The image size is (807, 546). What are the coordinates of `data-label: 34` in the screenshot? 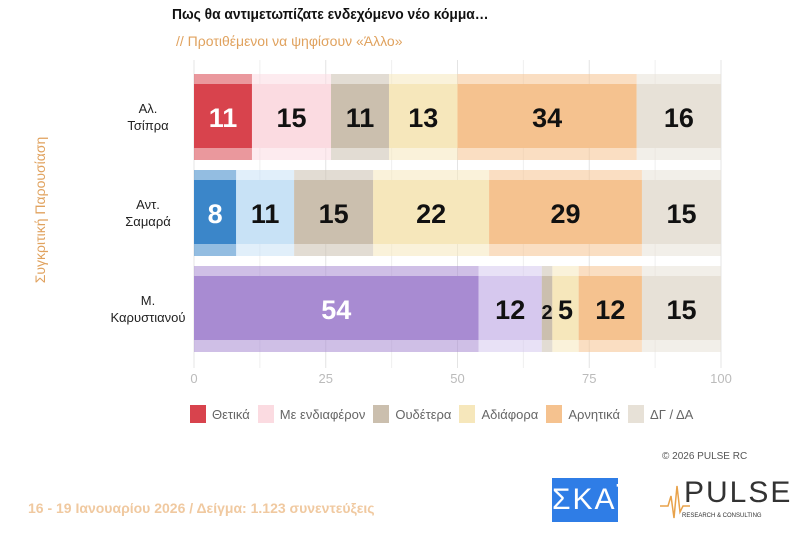 It's located at (547, 118).